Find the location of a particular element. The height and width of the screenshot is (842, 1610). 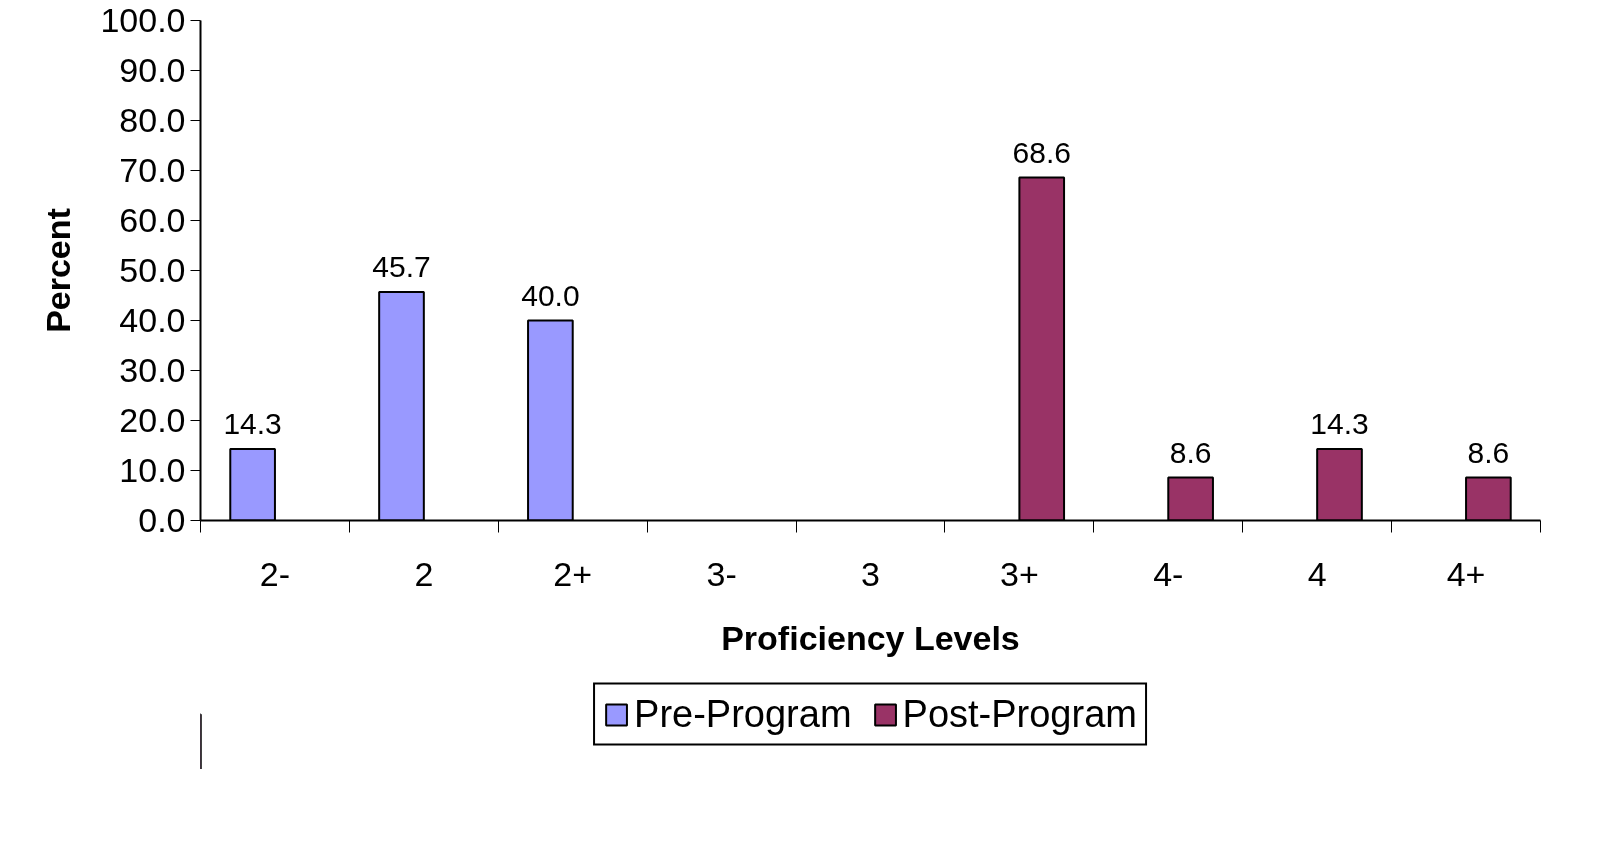

legend-label: Pre-Program is located at coordinates (743, 714).